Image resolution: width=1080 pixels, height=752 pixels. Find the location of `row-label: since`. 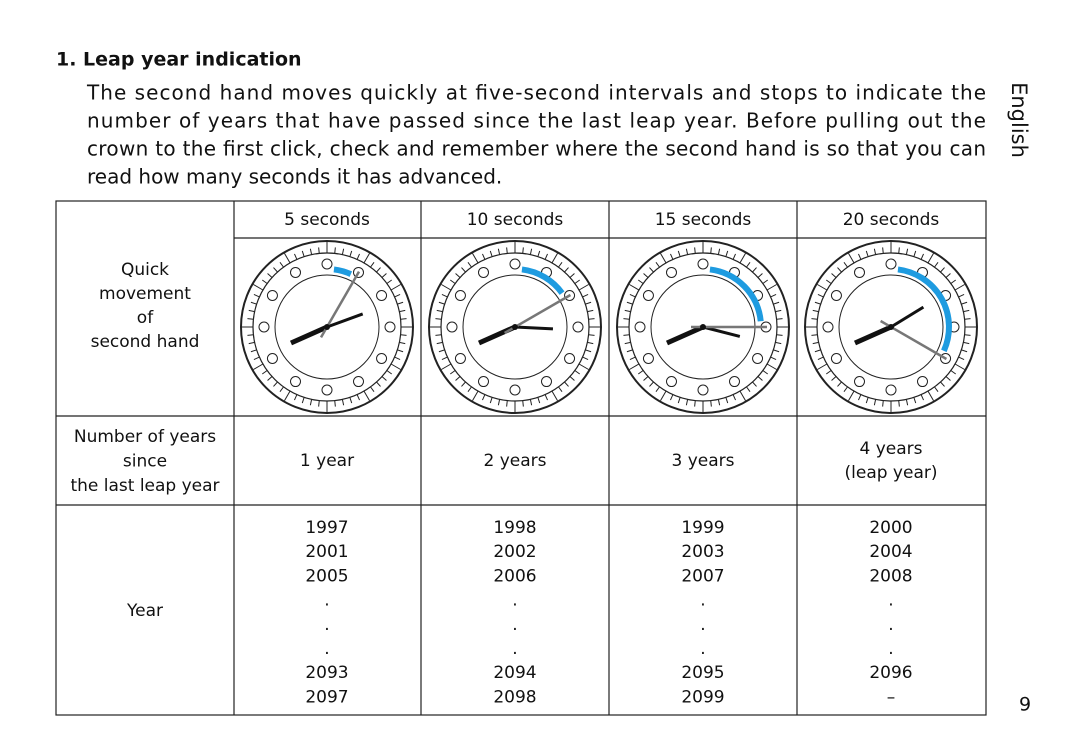

row-label: since is located at coordinates (145, 462).